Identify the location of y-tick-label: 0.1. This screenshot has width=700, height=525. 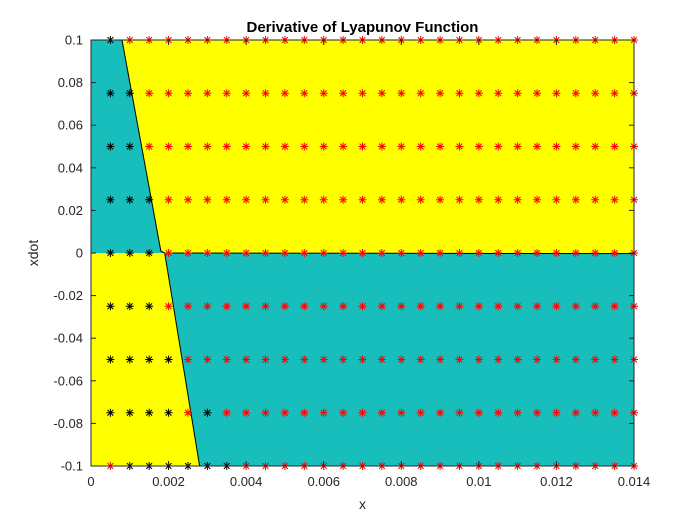
(74, 40).